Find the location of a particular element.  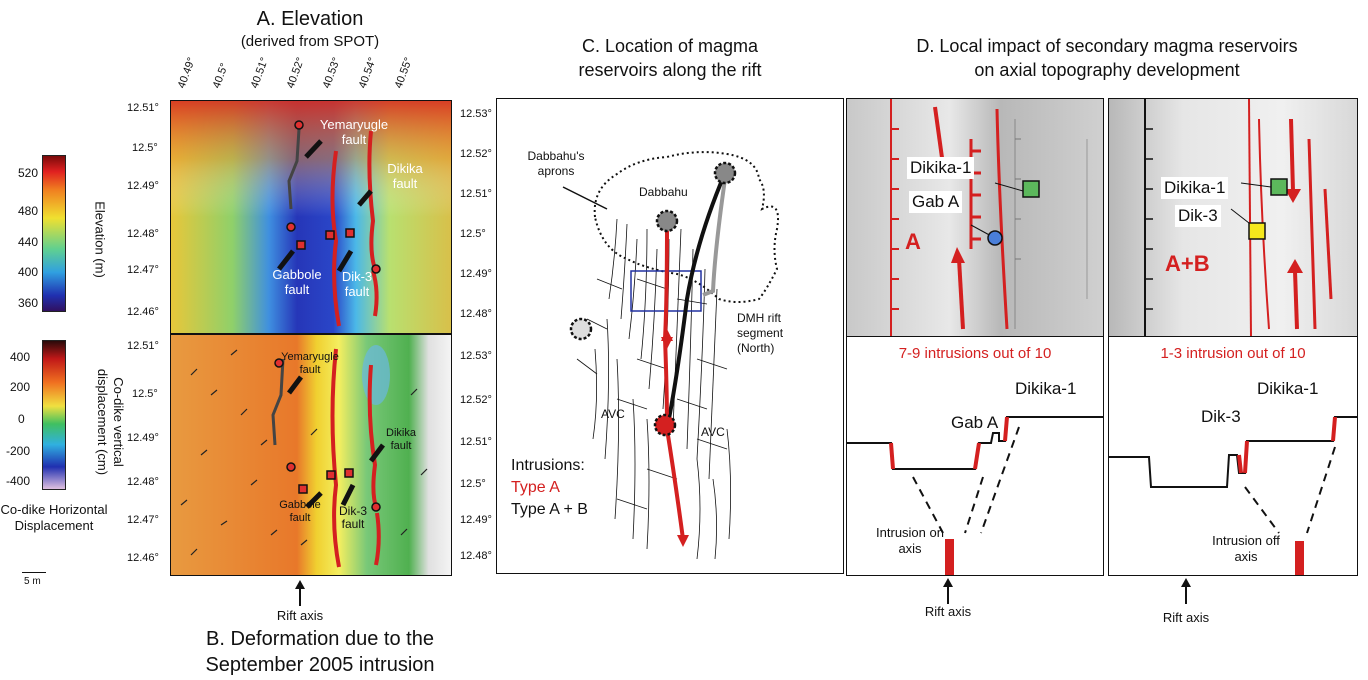

panel-c-title-1: C. Location of magma is located at coordinates (670, 46).